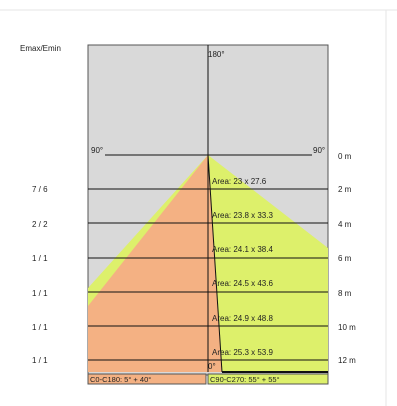 The height and width of the screenshot is (406, 397). I want to click on angle-0-label: 0°, so click(212, 366).